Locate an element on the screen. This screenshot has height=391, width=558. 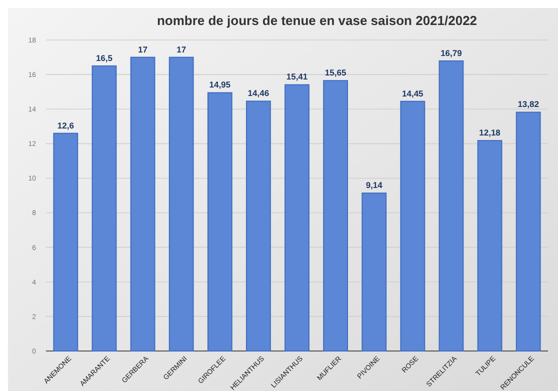
data-label: 9,14 is located at coordinates (374, 185).